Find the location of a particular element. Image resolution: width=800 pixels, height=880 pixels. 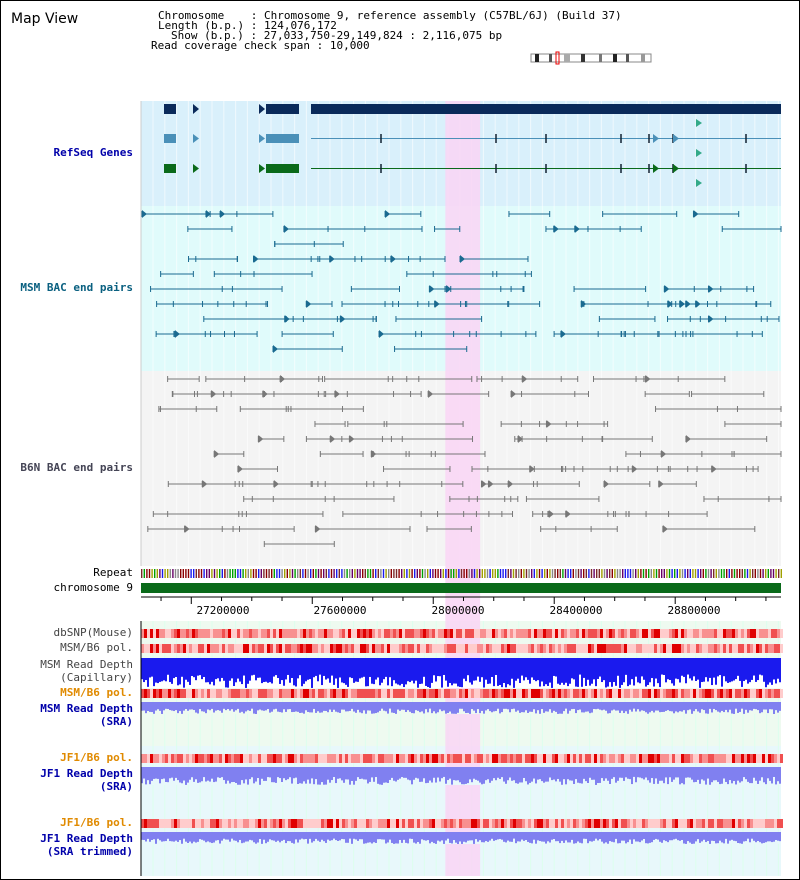

track-label-repeat: Repeat is located at coordinates (113, 572).